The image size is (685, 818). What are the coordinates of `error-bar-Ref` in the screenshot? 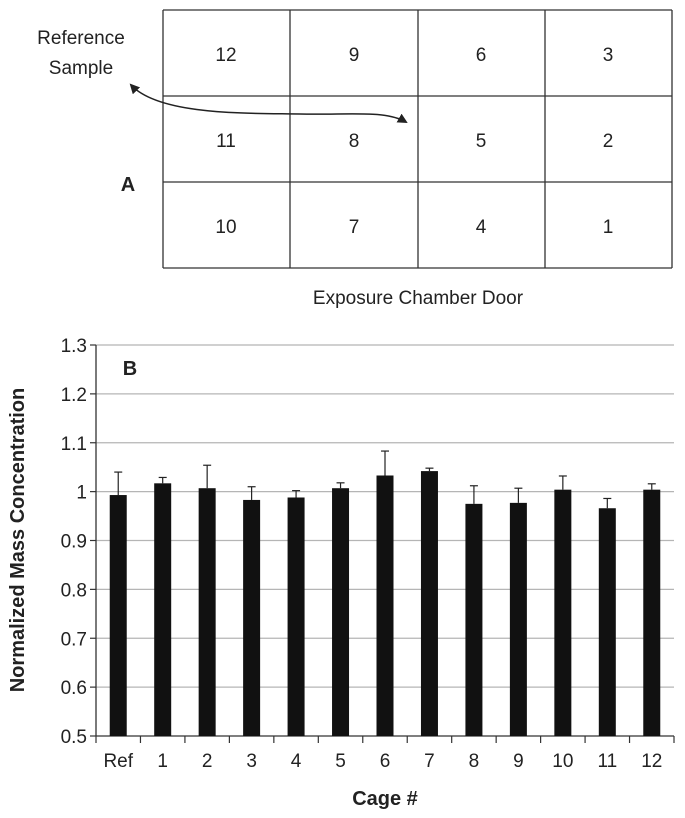 It's located at (118, 483).